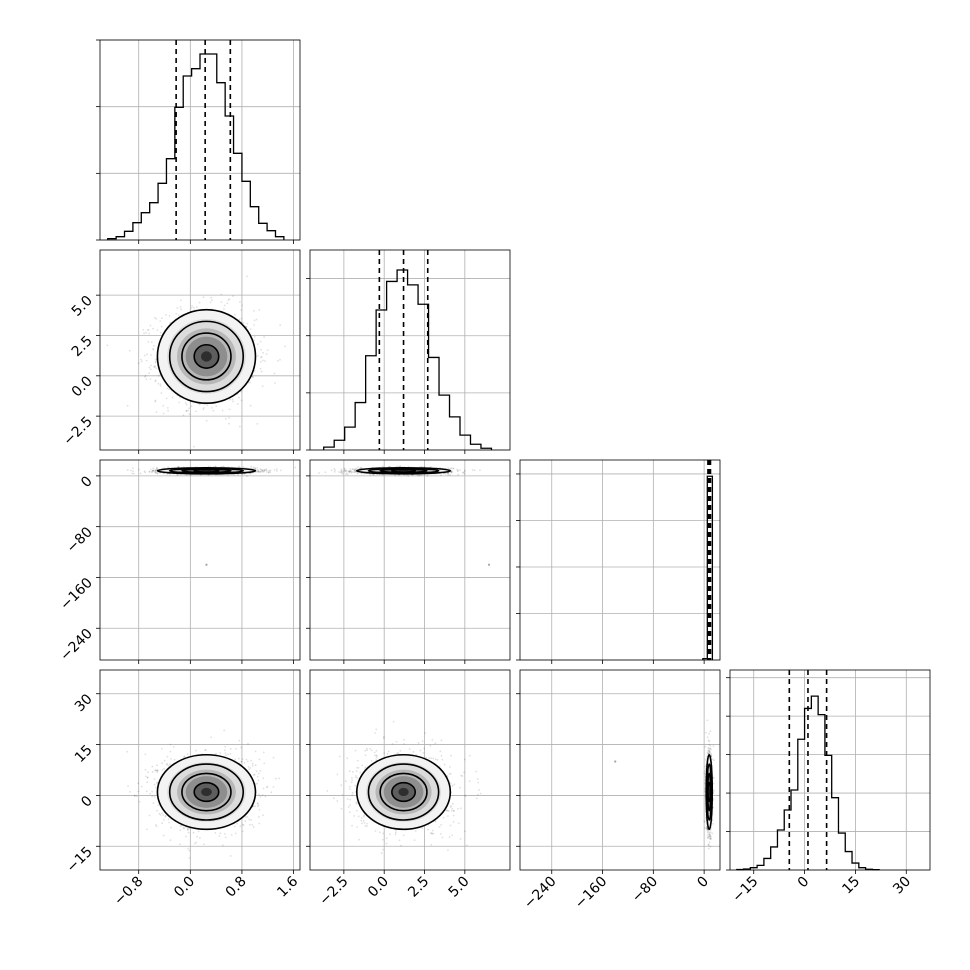  Describe the element at coordinates (333, 891) in the screenshot. I see `x-tick-label-1-0: −2.5` at that location.